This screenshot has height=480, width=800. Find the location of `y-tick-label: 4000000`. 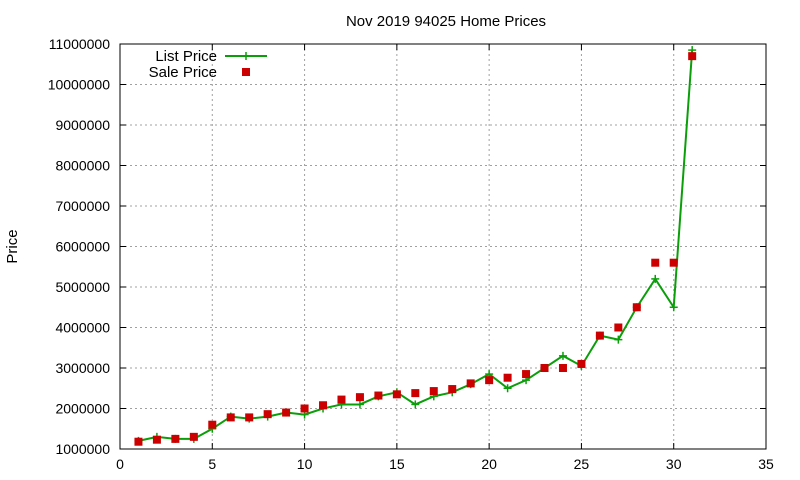

y-tick-label: 4000000 is located at coordinates (82, 328).